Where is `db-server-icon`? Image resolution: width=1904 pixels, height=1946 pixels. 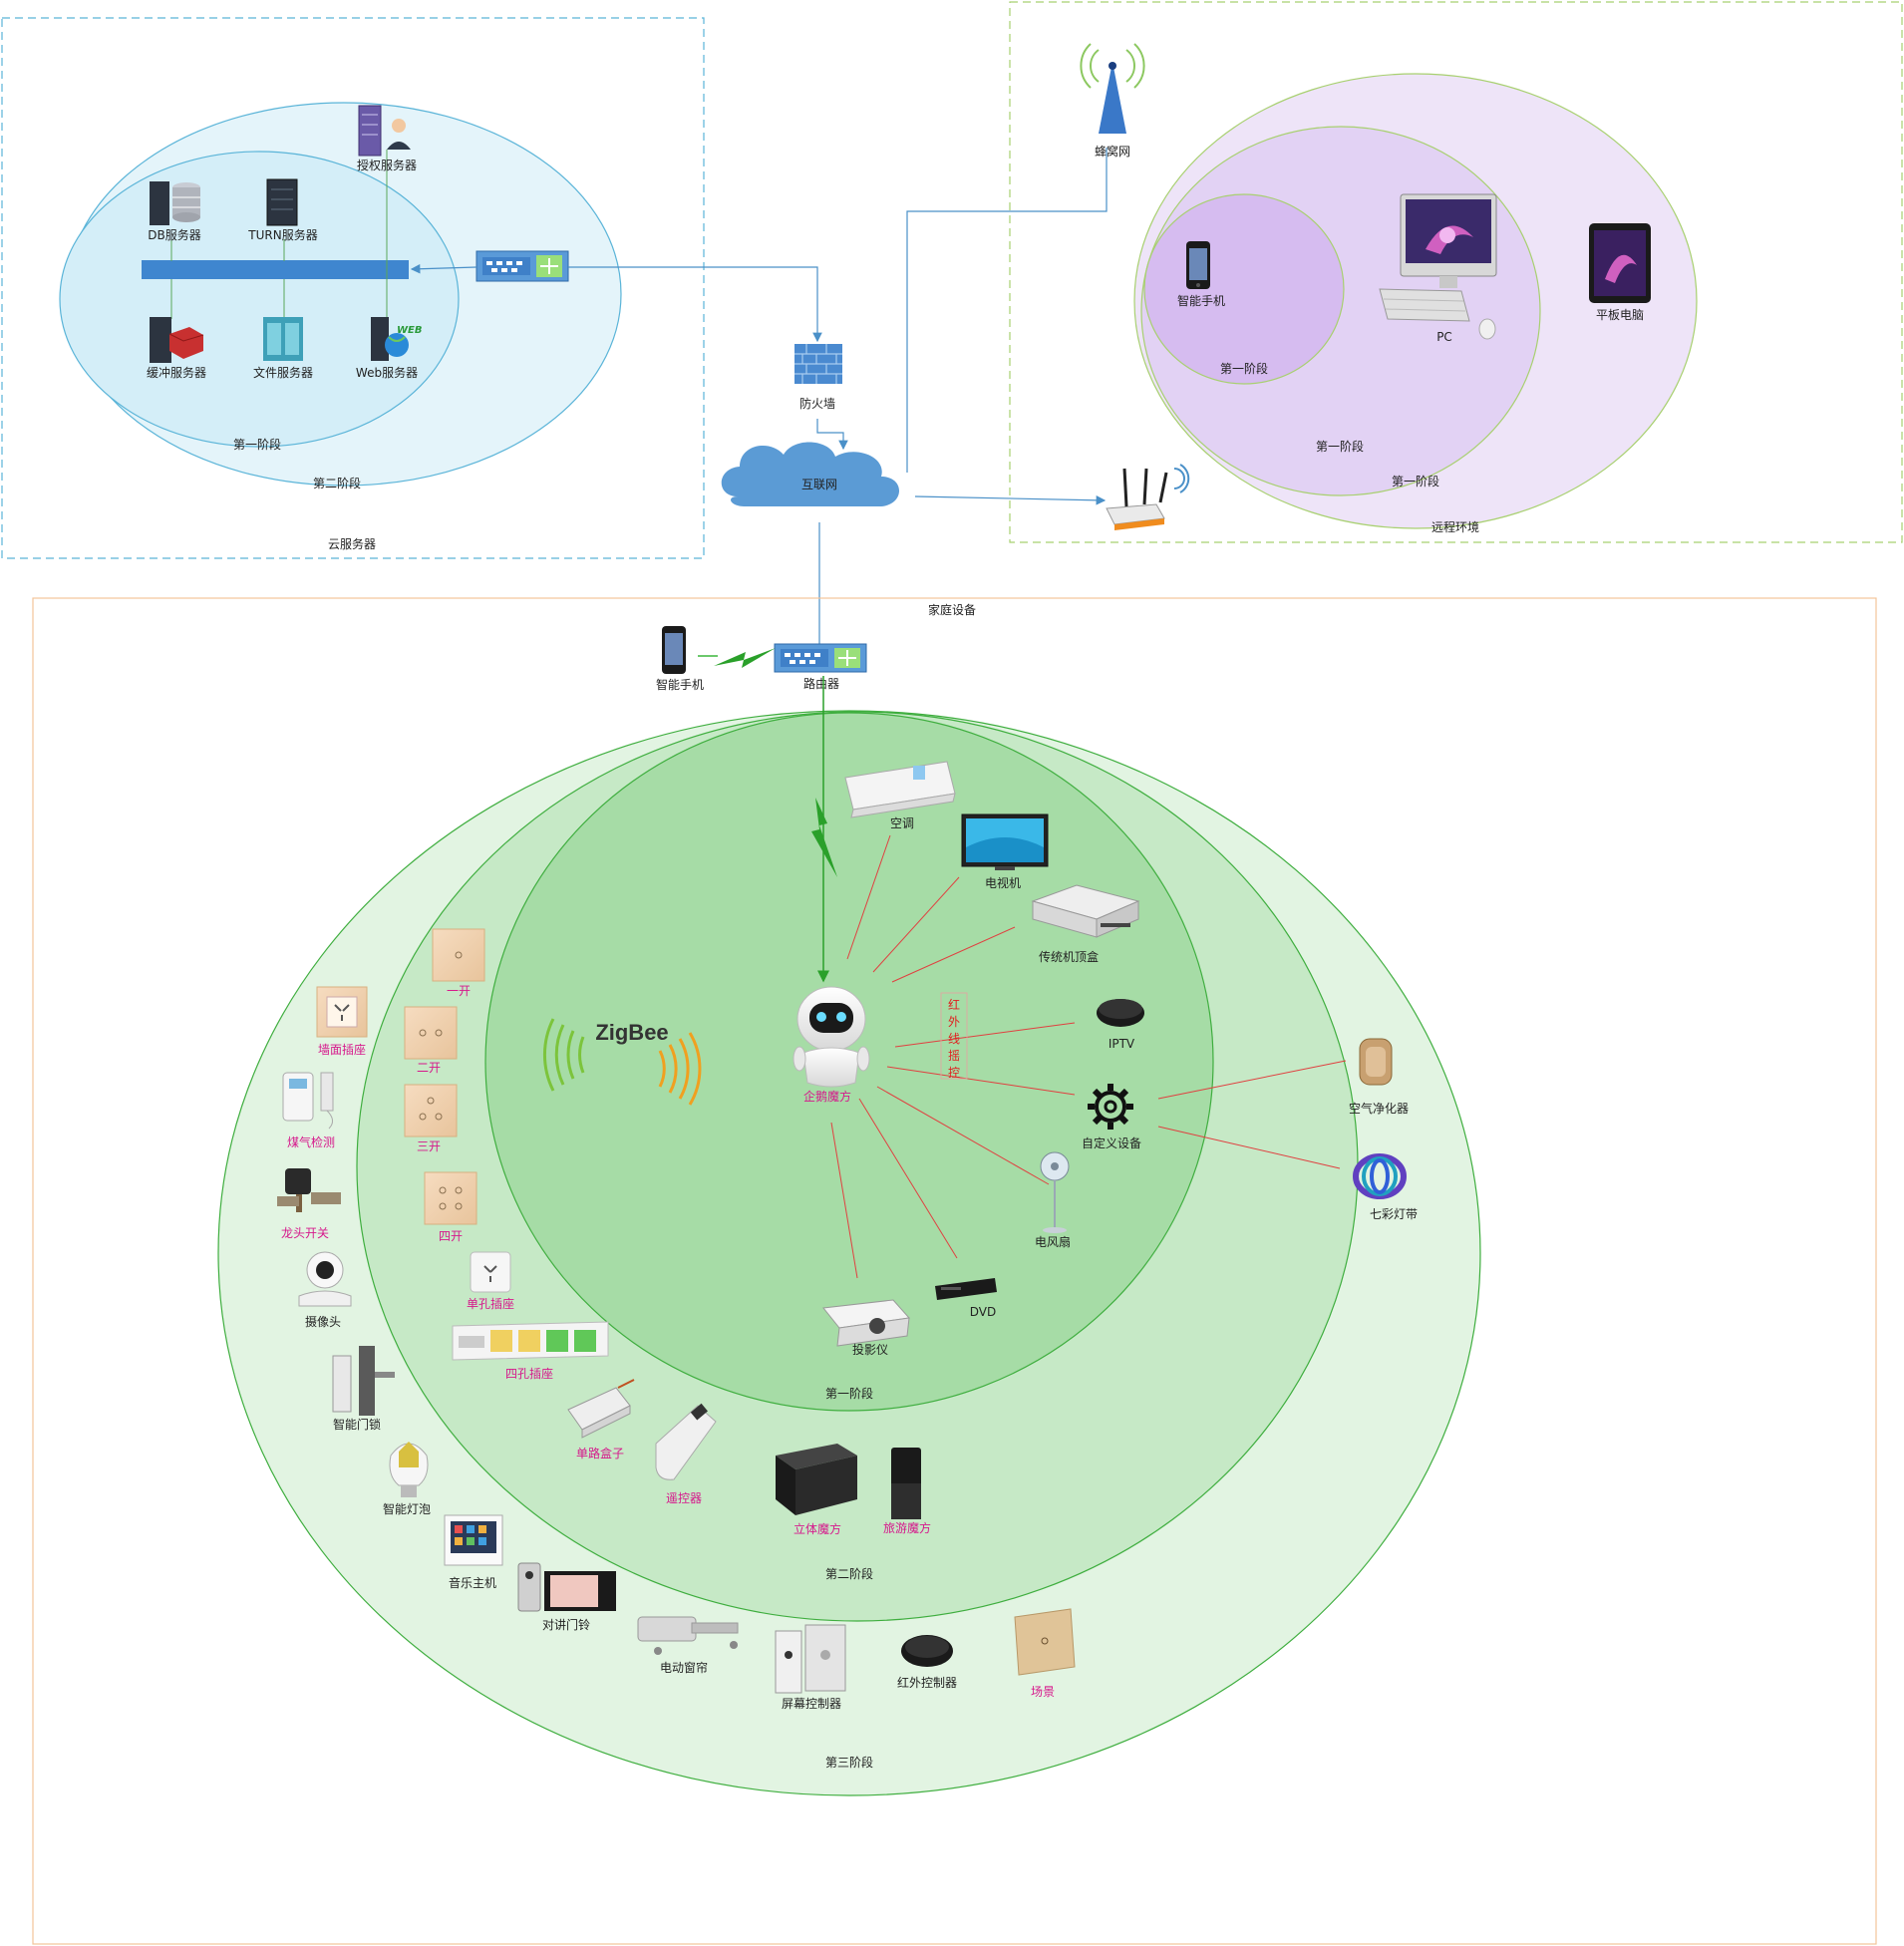
db-server-icon is located at coordinates (175, 203).